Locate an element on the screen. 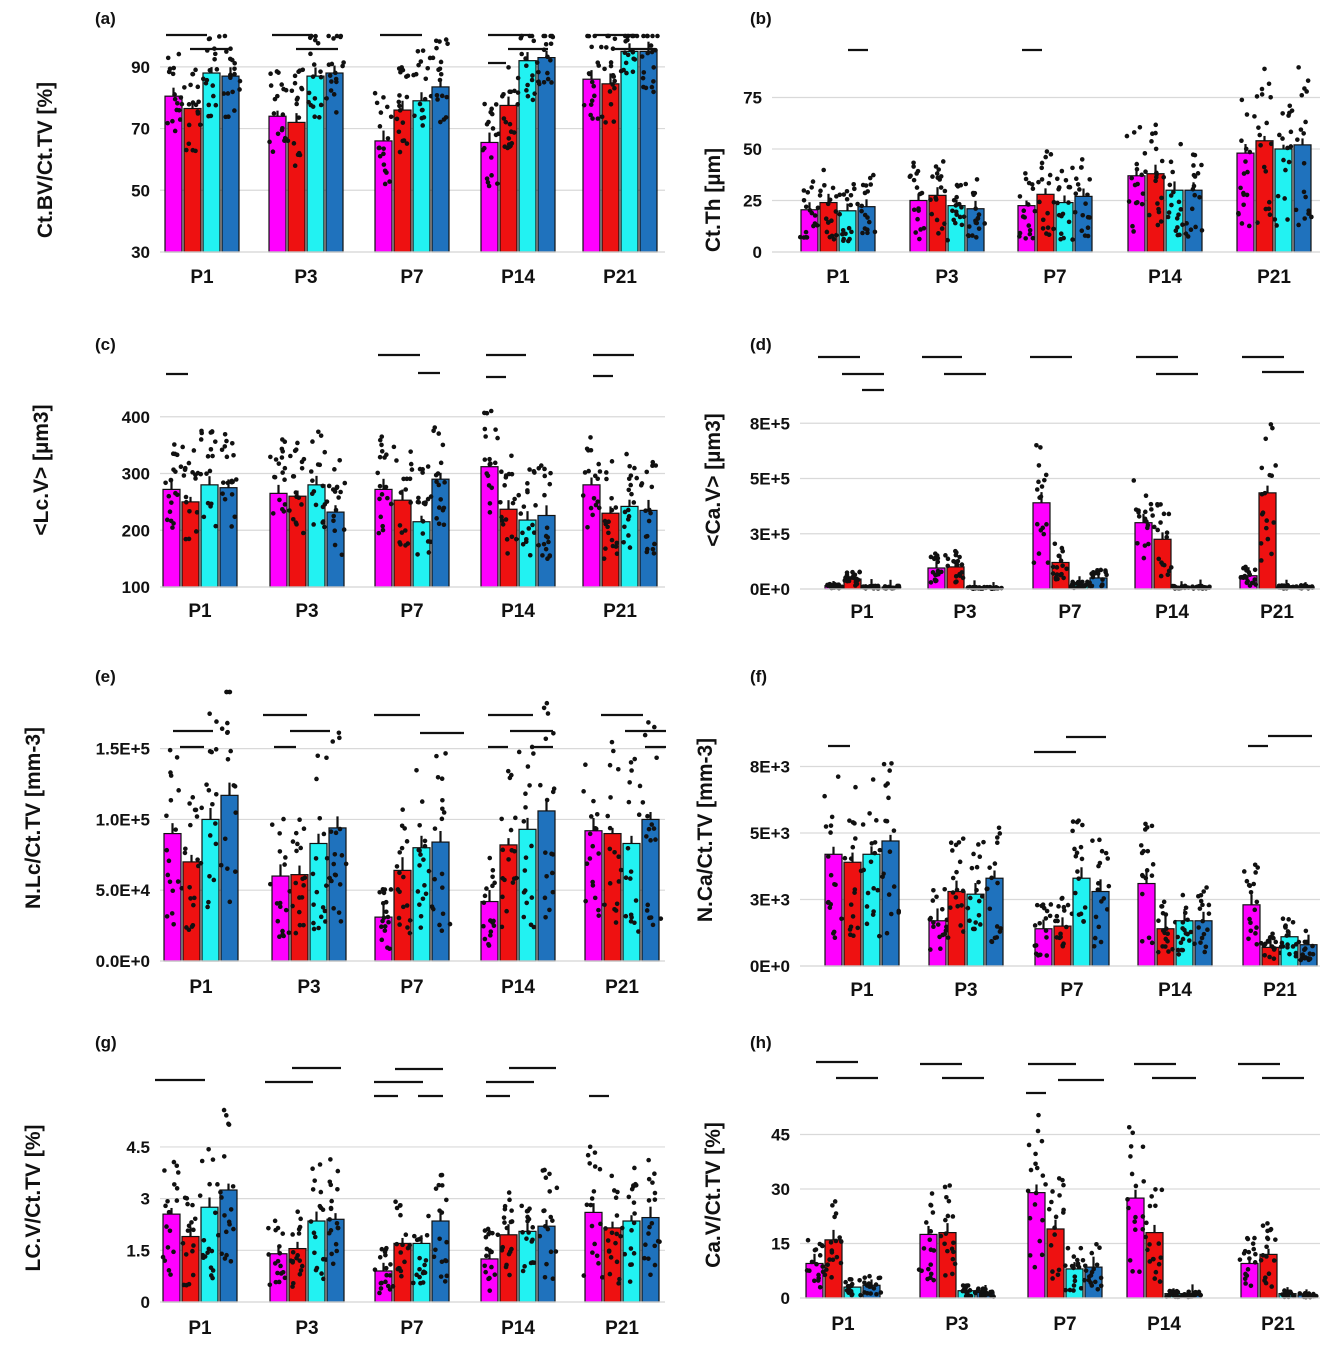 This screenshot has width=1335, height=1347. panel-label: (d) is located at coordinates (761, 344).